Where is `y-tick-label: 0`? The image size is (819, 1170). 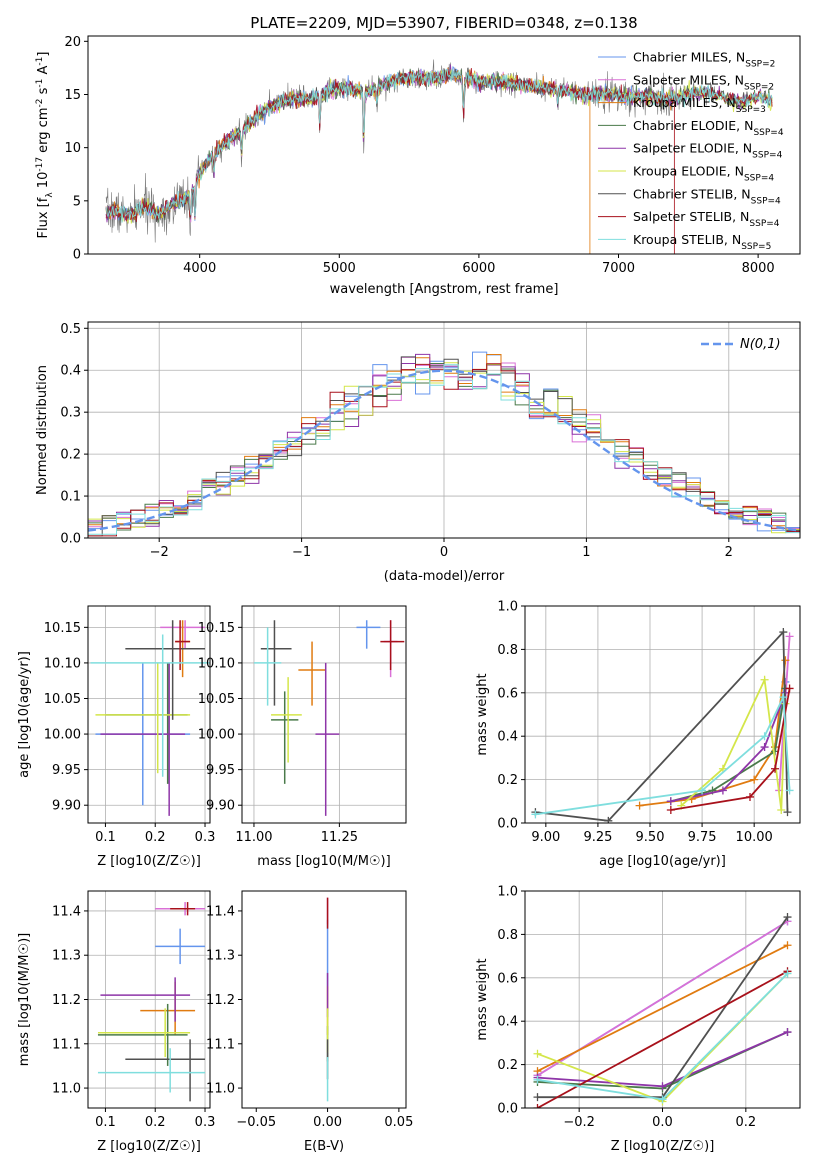 y-tick-label: 0 is located at coordinates (77, 255).